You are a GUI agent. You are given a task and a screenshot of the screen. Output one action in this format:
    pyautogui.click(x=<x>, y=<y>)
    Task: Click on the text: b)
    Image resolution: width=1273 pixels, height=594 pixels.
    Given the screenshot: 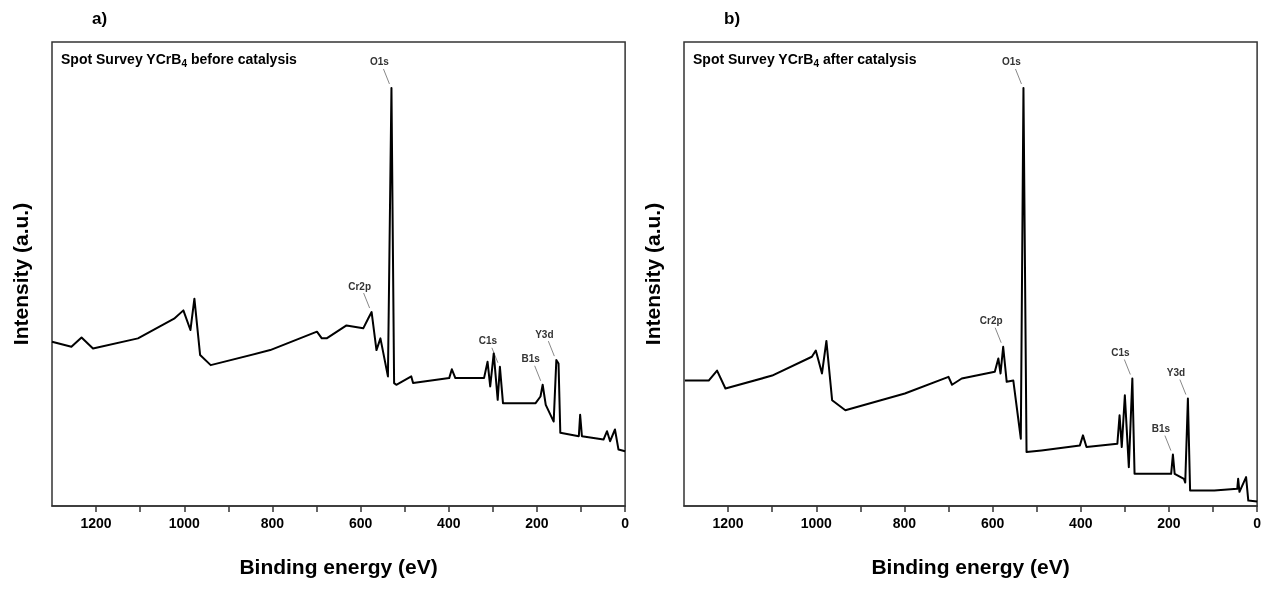 What is the action you would take?
    pyautogui.click(x=732, y=18)
    